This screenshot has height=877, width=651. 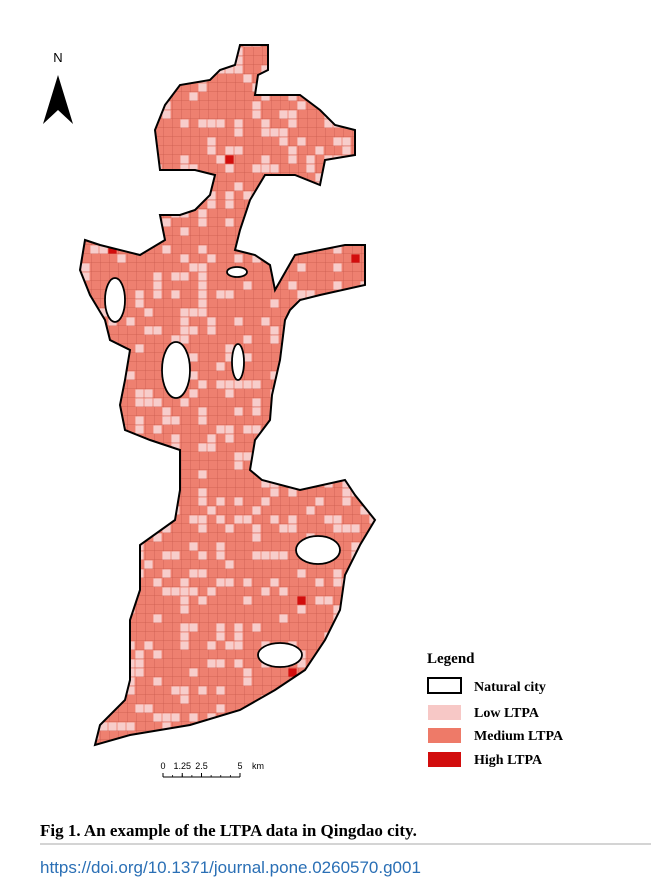 What do you see at coordinates (510, 687) in the screenshot?
I see `legend-label: Natural city` at bounding box center [510, 687].